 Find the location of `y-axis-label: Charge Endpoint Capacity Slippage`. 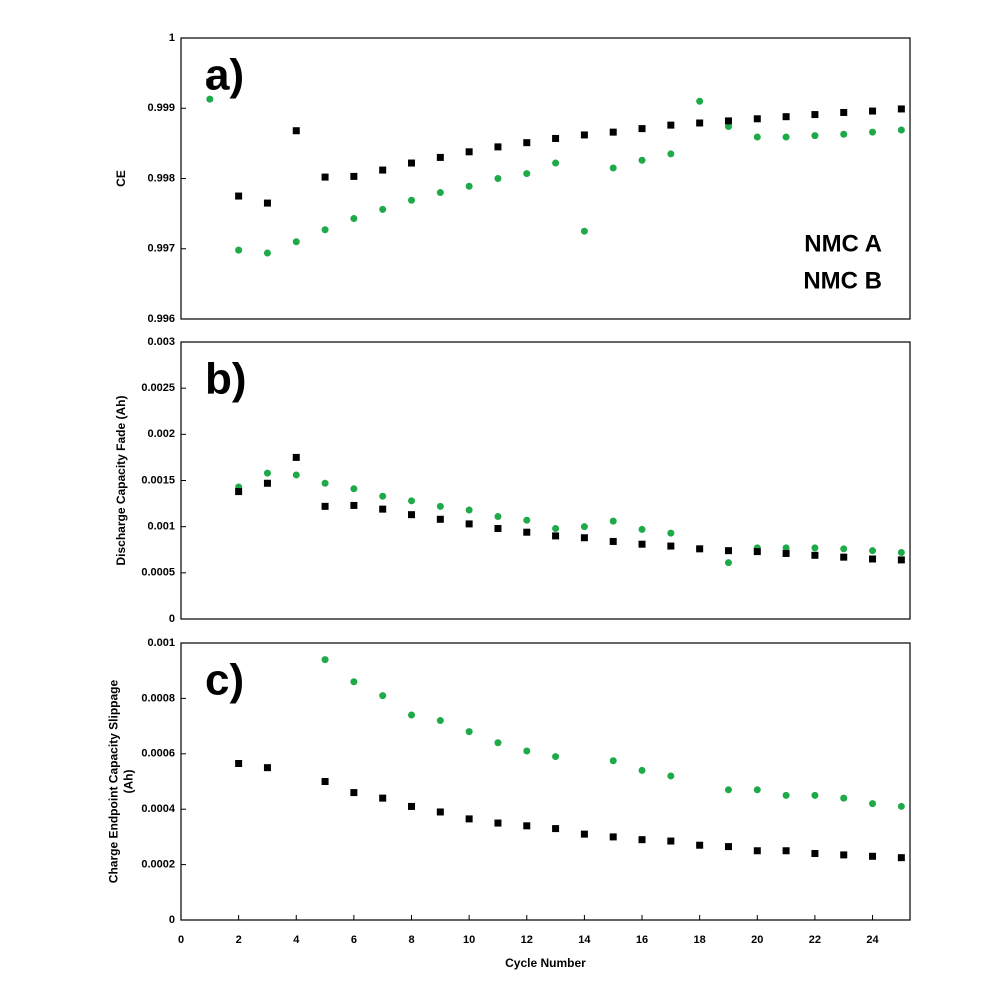

y-axis-label: Charge Endpoint Capacity Slippage is located at coordinates (114, 782).